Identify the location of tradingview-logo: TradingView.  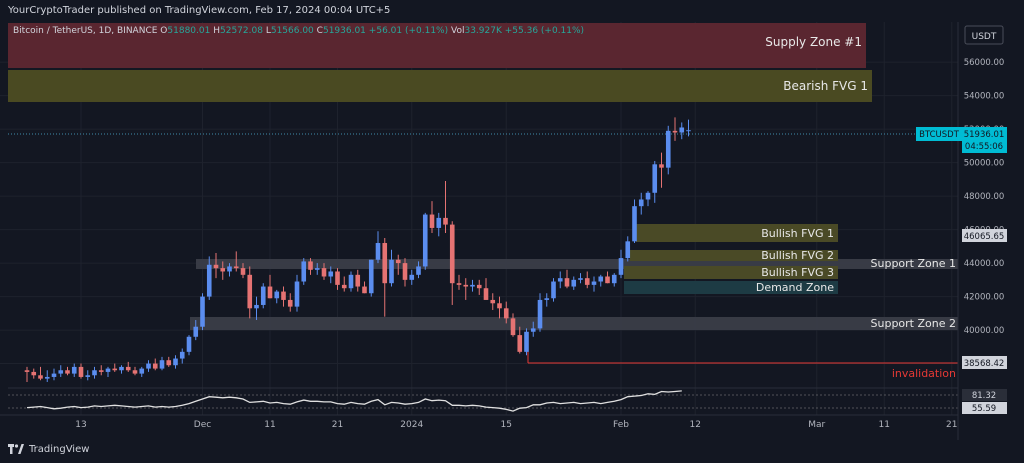
(48, 449).